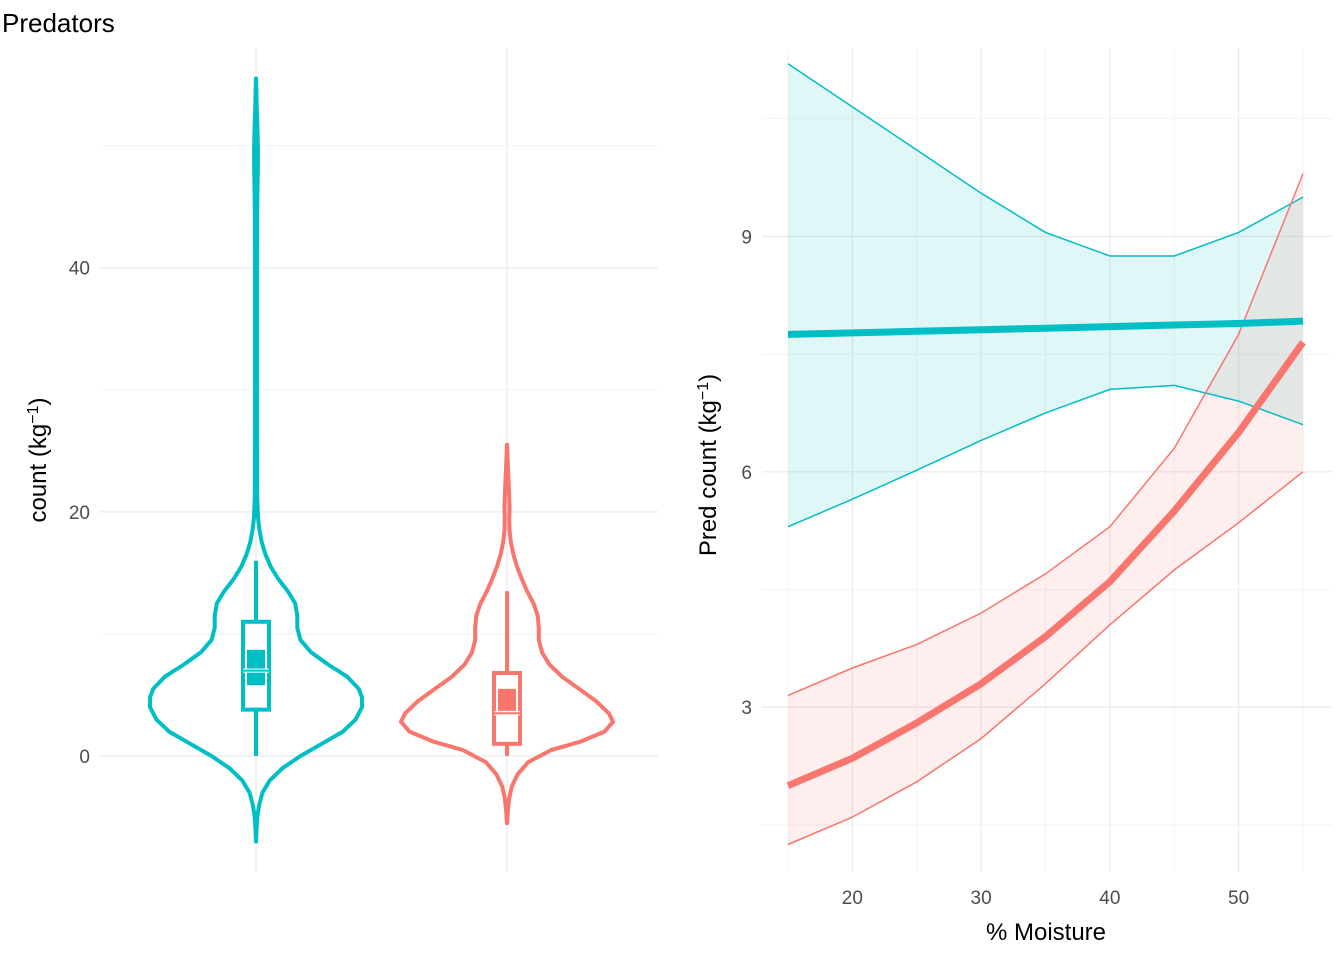  What do you see at coordinates (1046, 932) in the screenshot?
I see `prediction-x-axis-title: % Moisture` at bounding box center [1046, 932].